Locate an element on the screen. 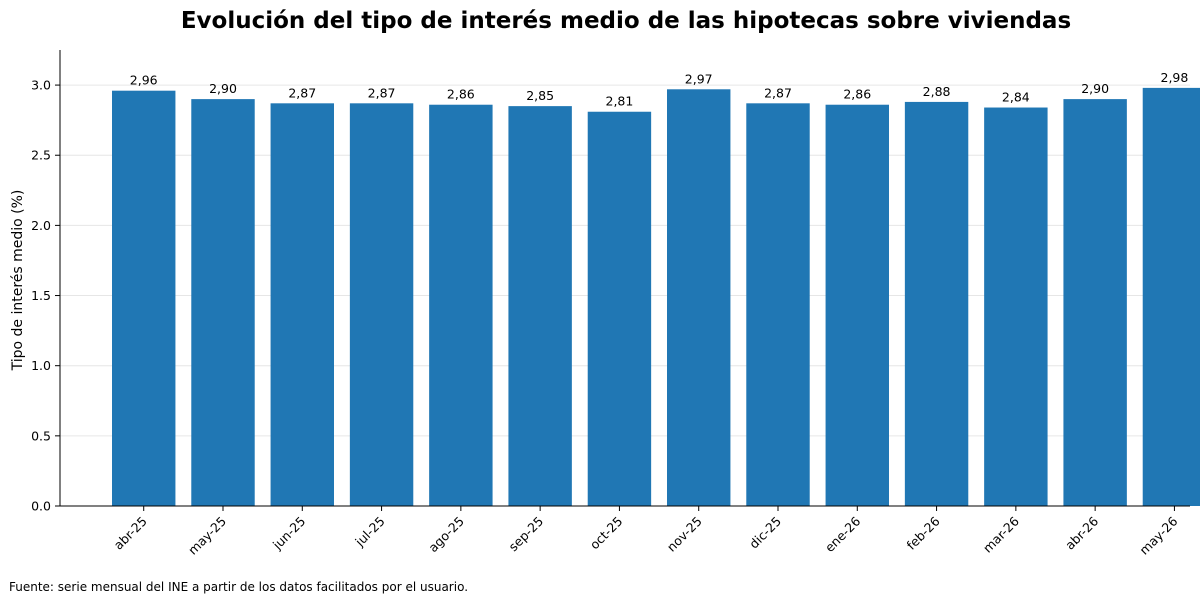  x-tick-label: abr-26 is located at coordinates (1081, 532).